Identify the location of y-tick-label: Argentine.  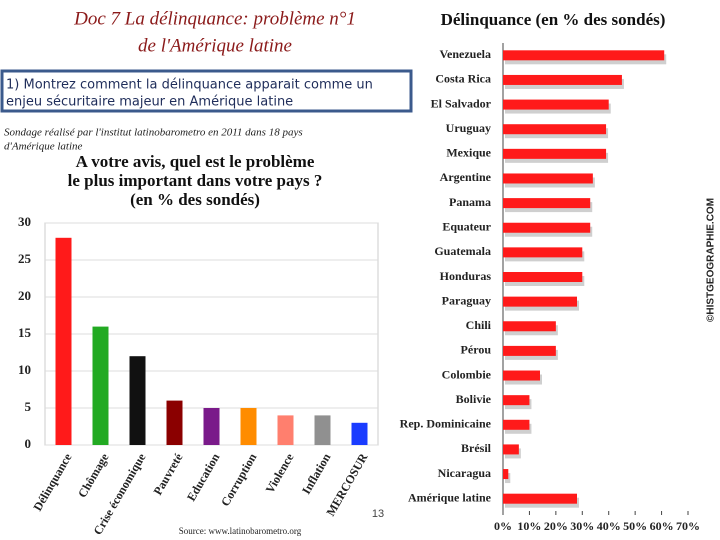
(466, 177).